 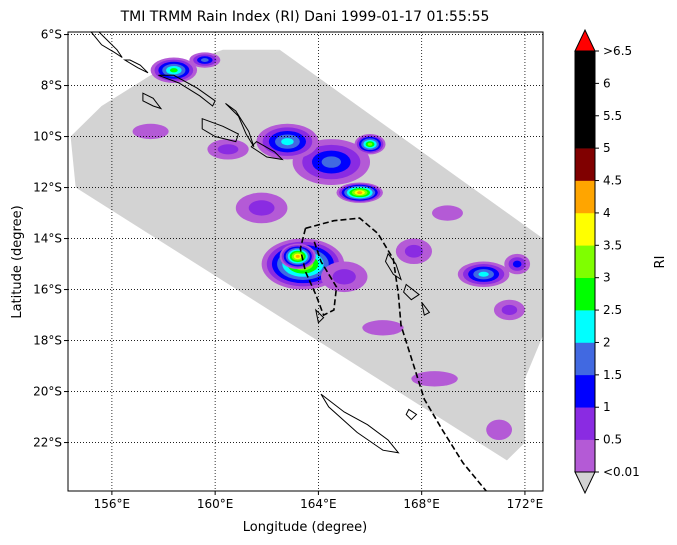 I want to click on y-tick-label: 10°S, so click(x=47, y=137).